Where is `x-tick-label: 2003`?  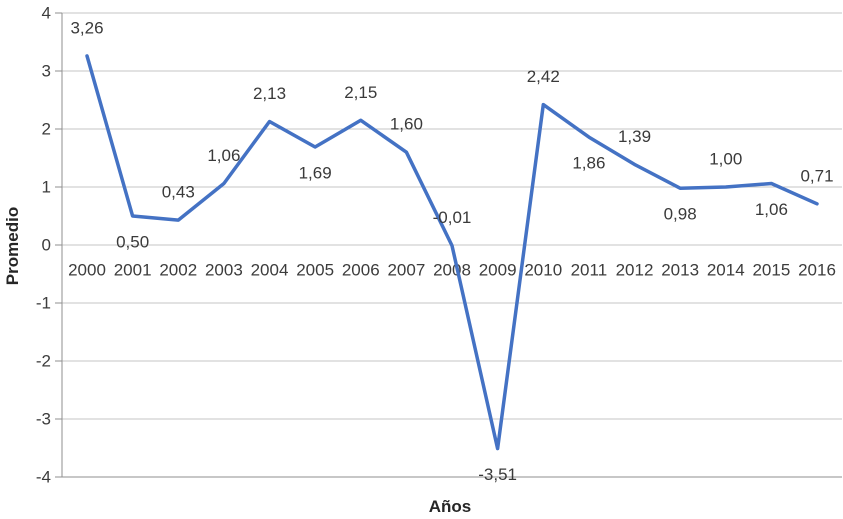 x-tick-label: 2003 is located at coordinates (224, 270).